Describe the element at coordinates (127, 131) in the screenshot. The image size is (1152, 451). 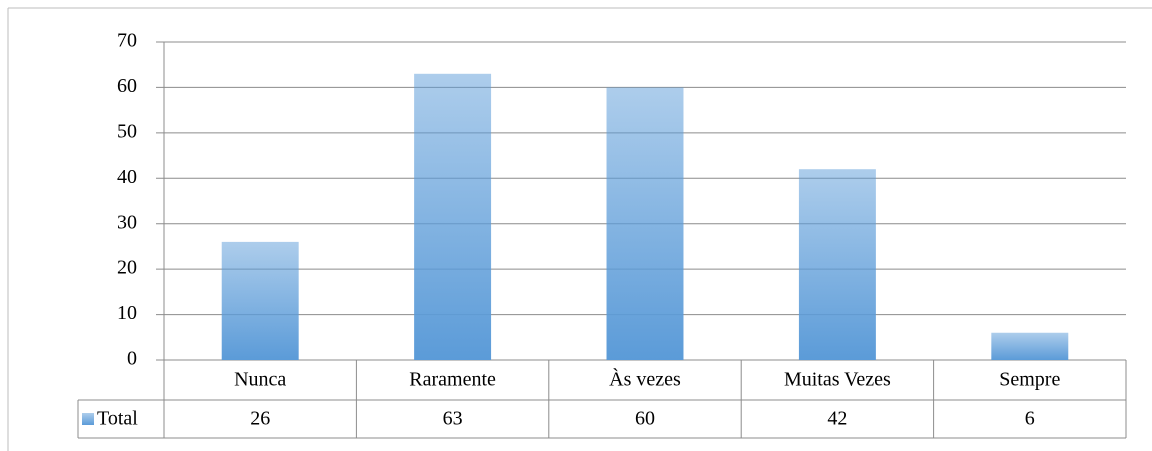
I see `y-tick-label: 50` at that location.